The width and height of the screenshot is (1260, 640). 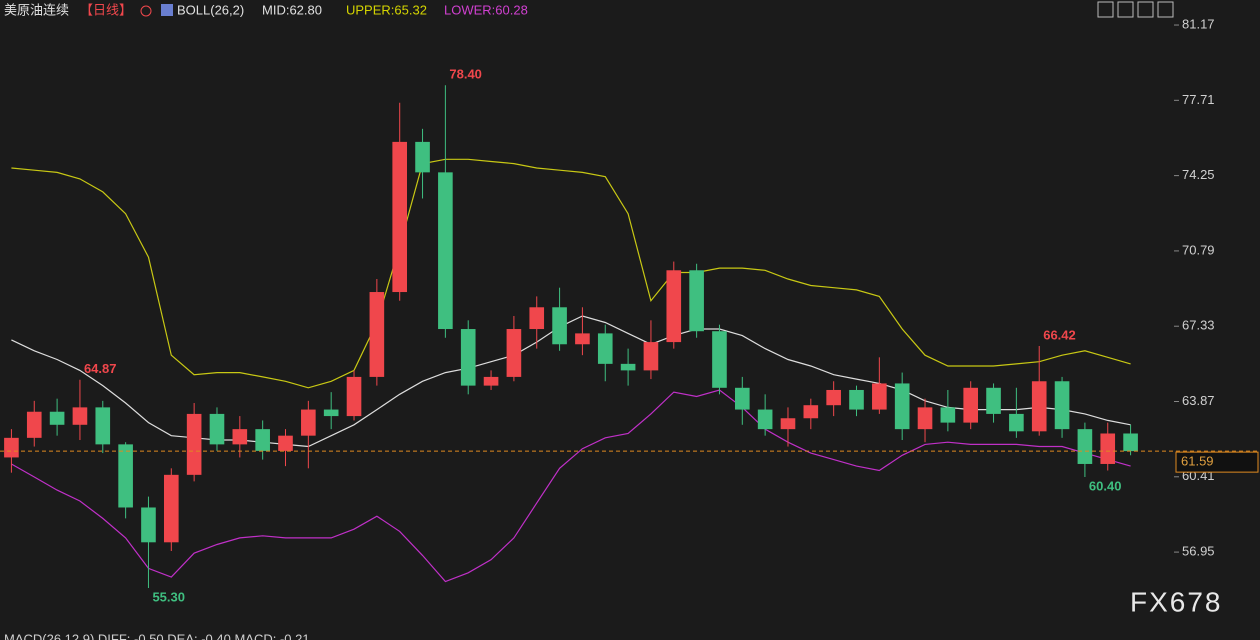 I want to click on extreme-label: 55.30, so click(x=168, y=596).